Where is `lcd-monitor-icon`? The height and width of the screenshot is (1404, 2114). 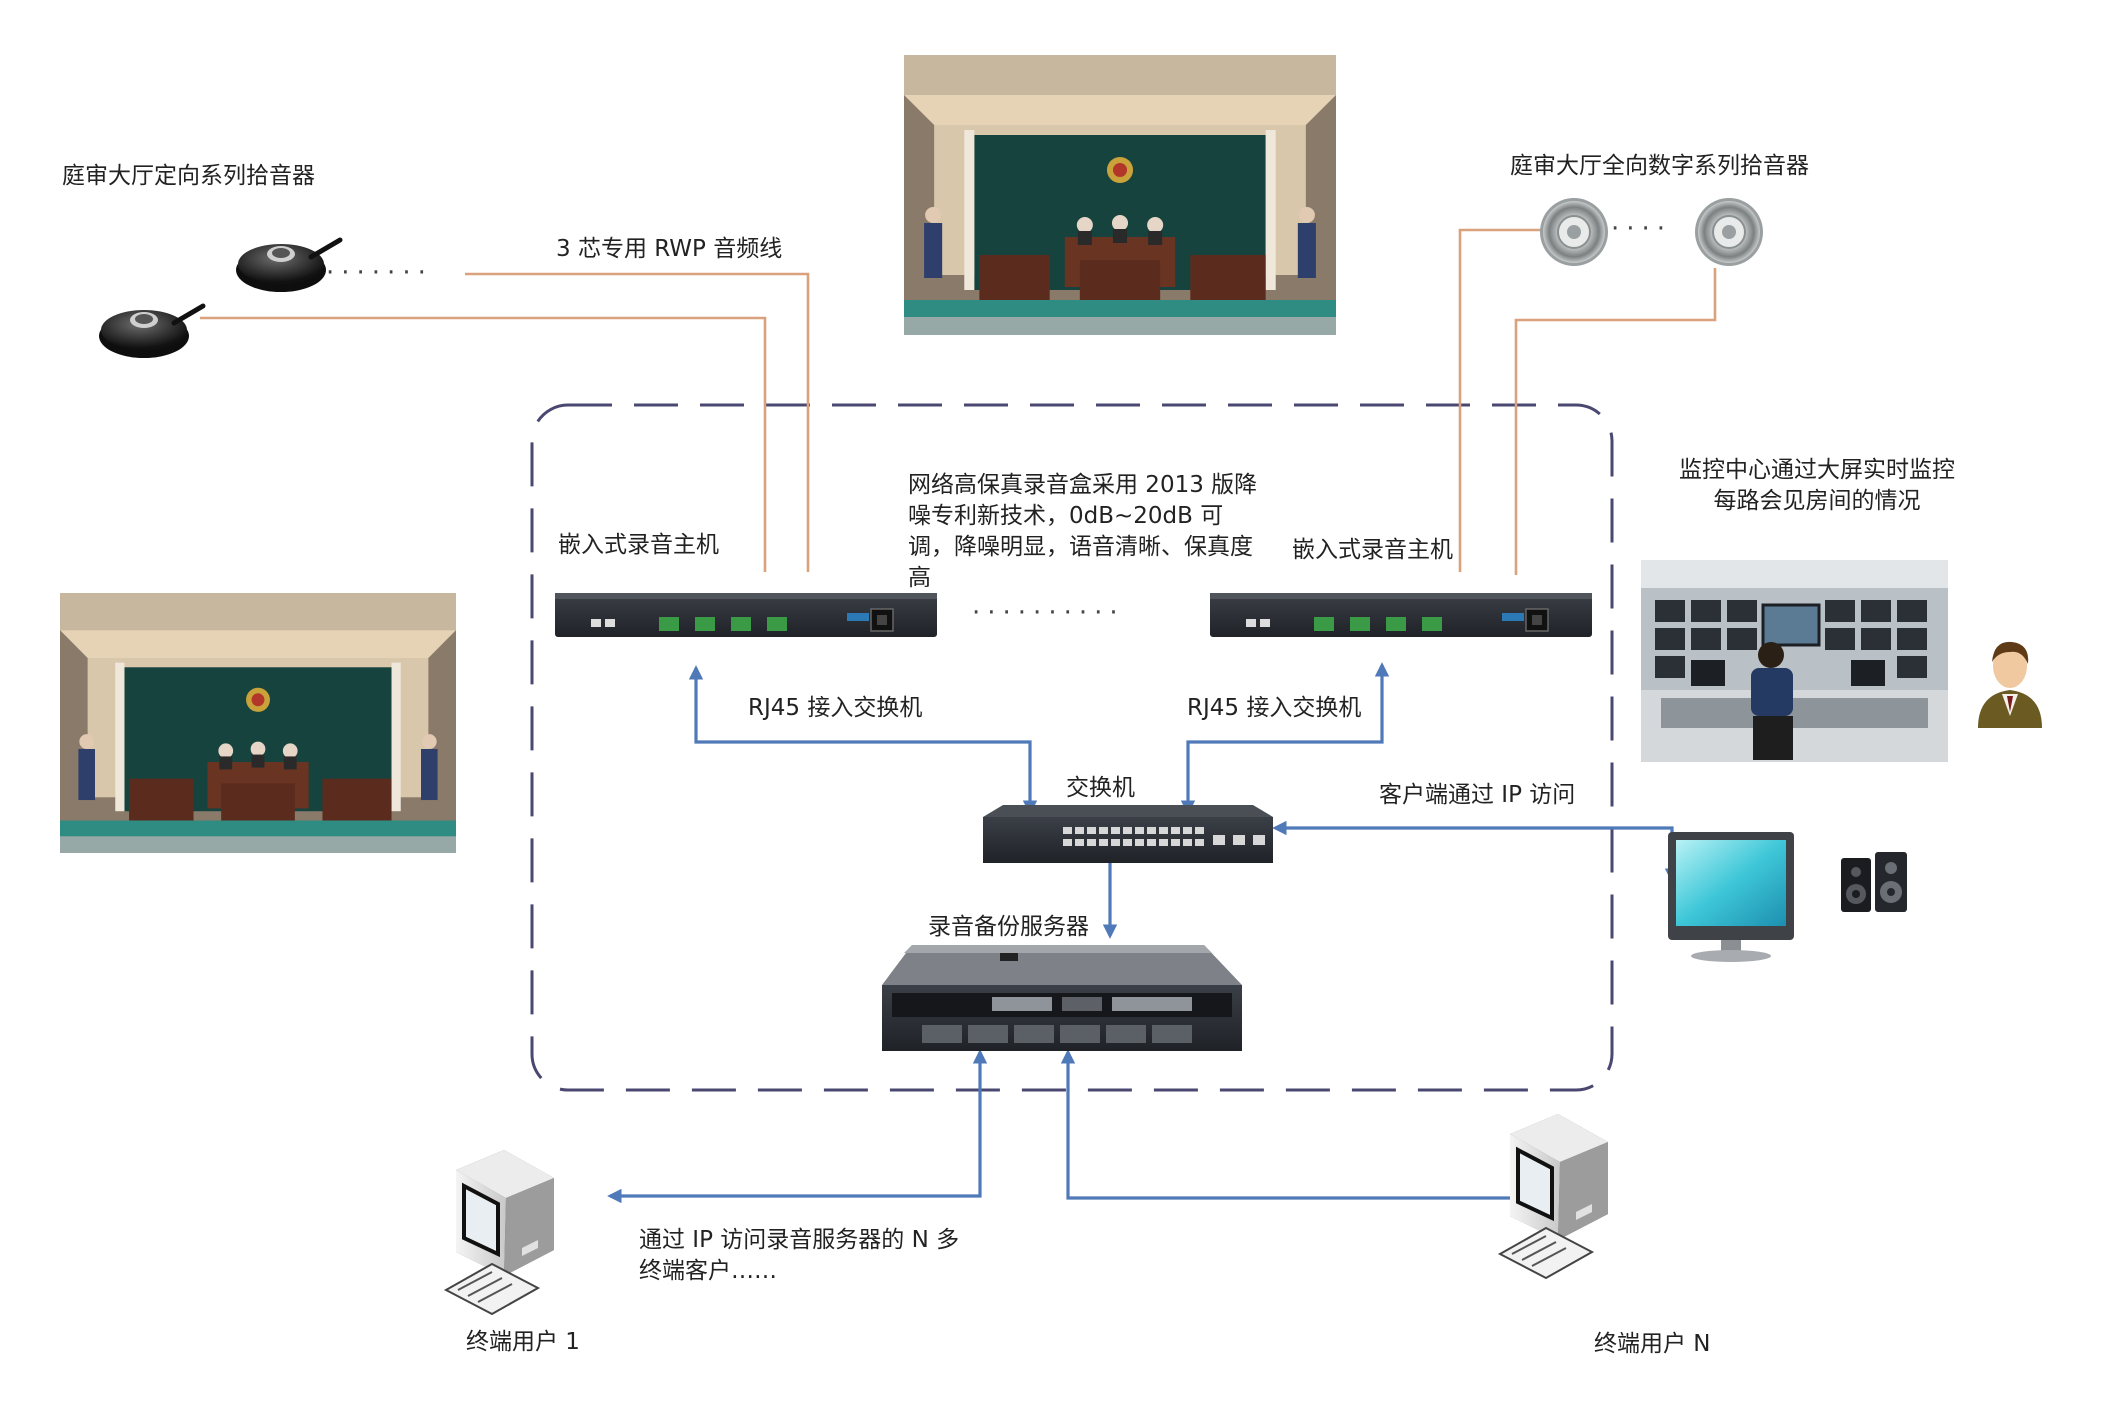
lcd-monitor-icon is located at coordinates (1731, 897).